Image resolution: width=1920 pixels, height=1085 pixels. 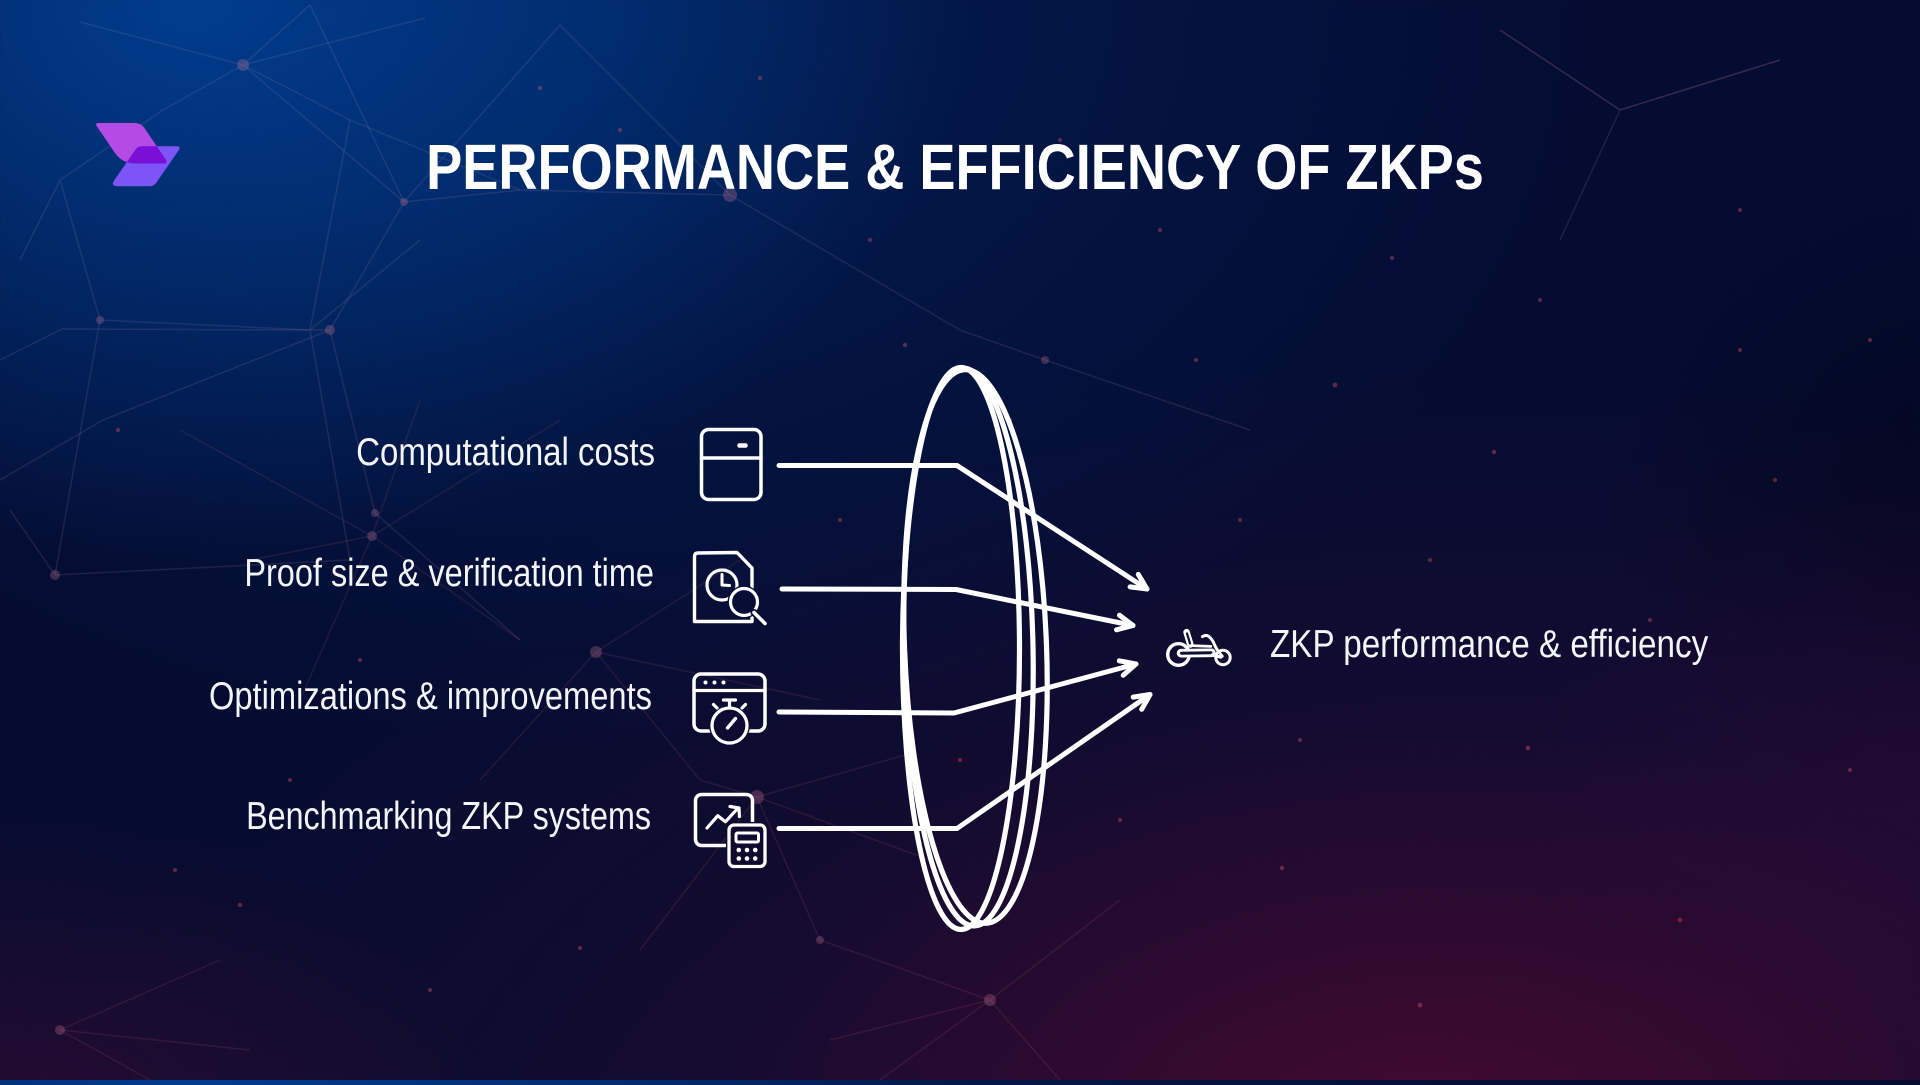 What do you see at coordinates (505, 451) in the screenshot?
I see `svg-text: Computational costs` at bounding box center [505, 451].